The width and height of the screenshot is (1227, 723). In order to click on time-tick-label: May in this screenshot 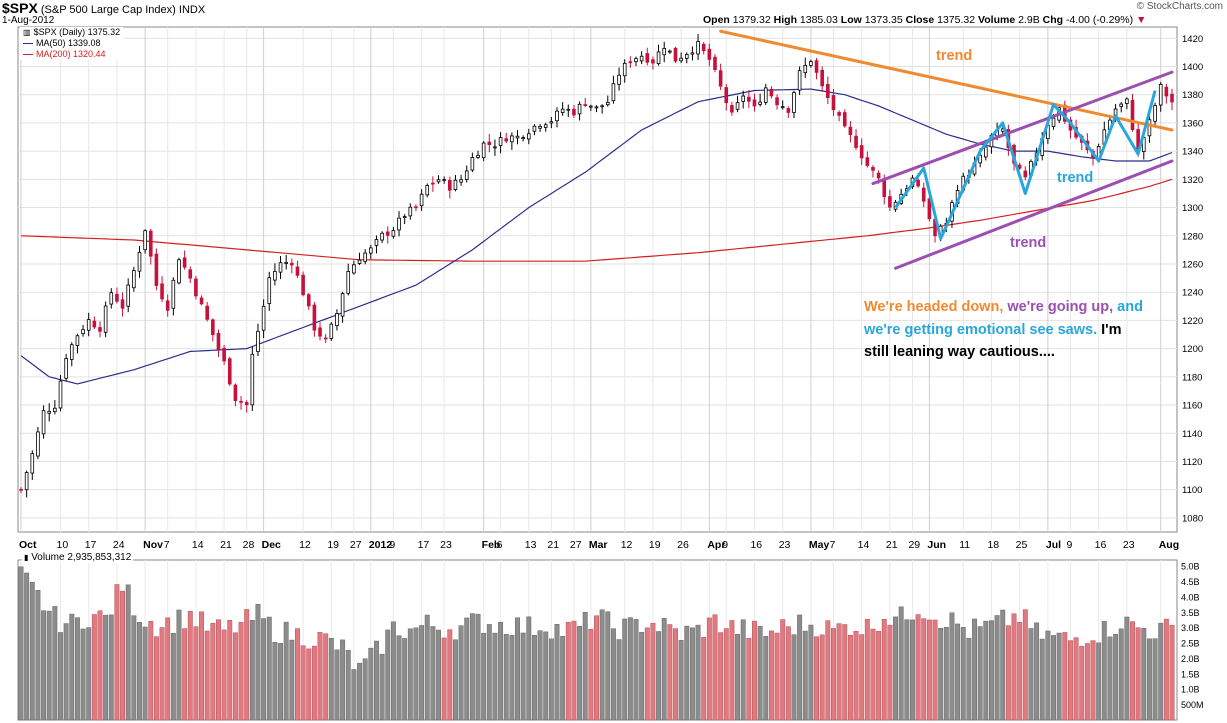, I will do `click(819, 545)`.